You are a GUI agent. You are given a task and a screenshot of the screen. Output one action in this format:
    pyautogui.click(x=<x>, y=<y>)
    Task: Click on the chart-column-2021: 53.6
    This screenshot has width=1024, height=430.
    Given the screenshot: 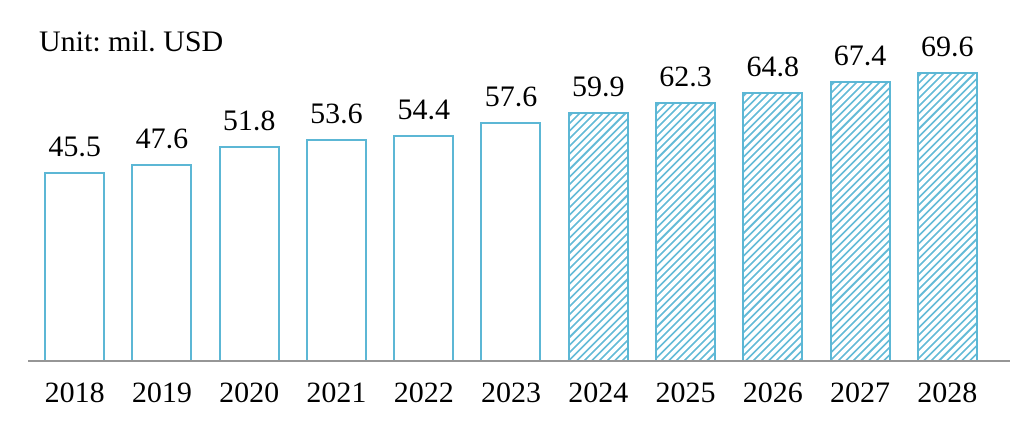 What is the action you would take?
    pyautogui.click(x=336, y=230)
    